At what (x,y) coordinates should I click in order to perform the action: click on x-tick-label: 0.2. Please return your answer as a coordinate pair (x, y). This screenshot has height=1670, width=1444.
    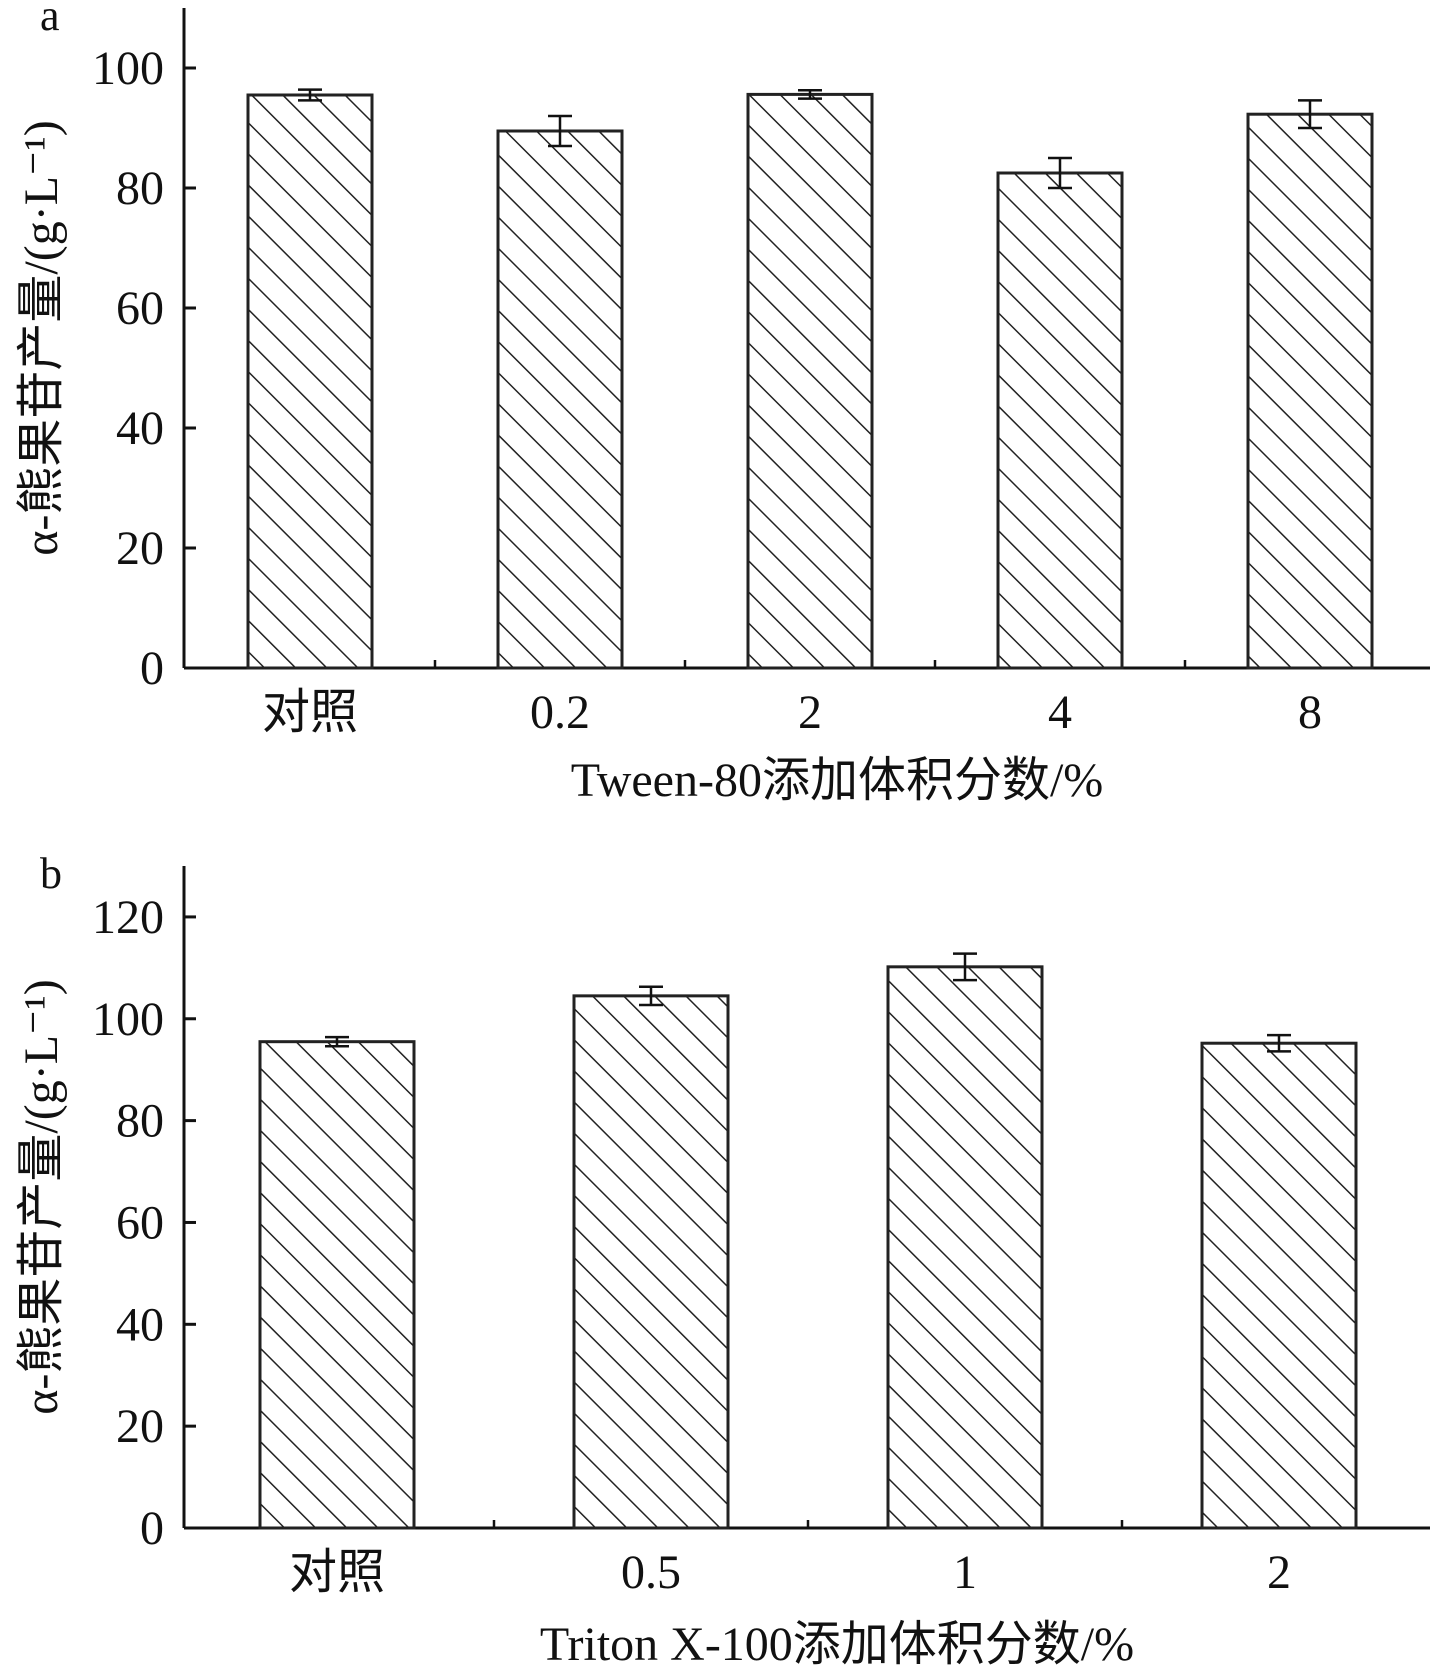
    Looking at the image, I should click on (560, 712).